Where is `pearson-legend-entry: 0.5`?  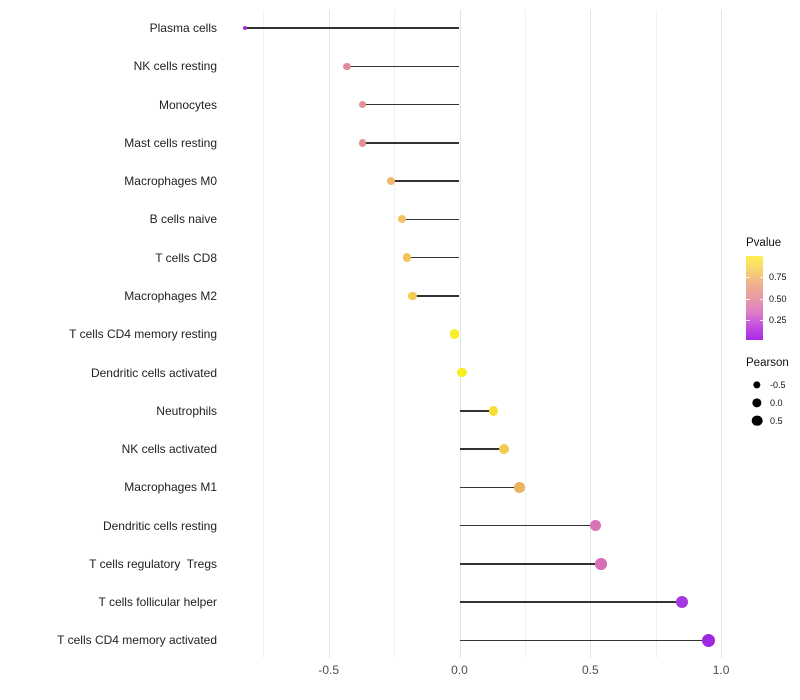
pearson-legend-entry: 0.5 is located at coordinates (773, 420).